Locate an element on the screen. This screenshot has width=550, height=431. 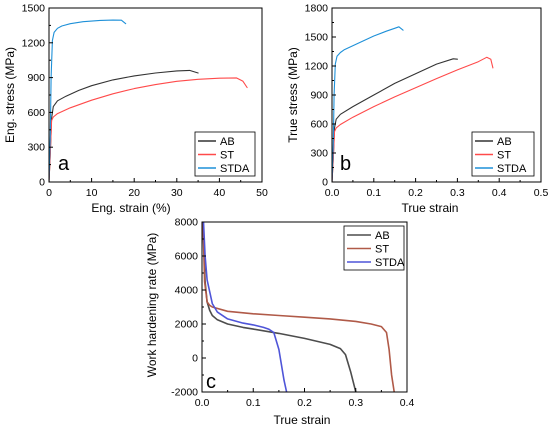
x-tick-label: 10 is located at coordinates (92, 193).